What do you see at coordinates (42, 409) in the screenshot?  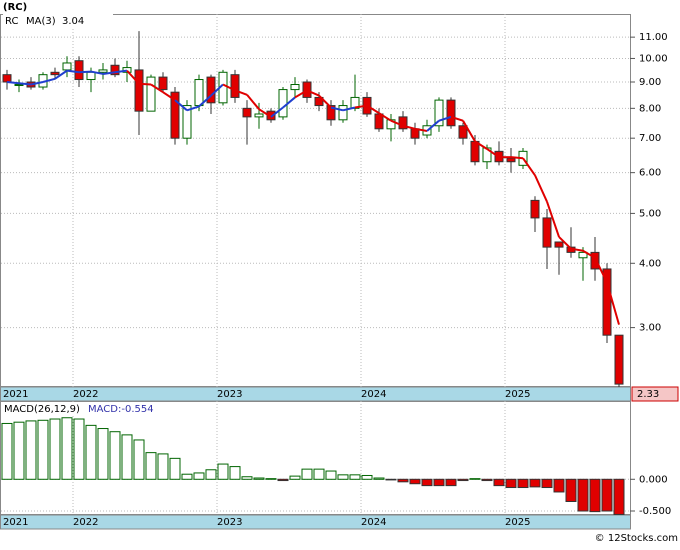 I see `macd-name: MACD(26,12,9)` at bounding box center [42, 409].